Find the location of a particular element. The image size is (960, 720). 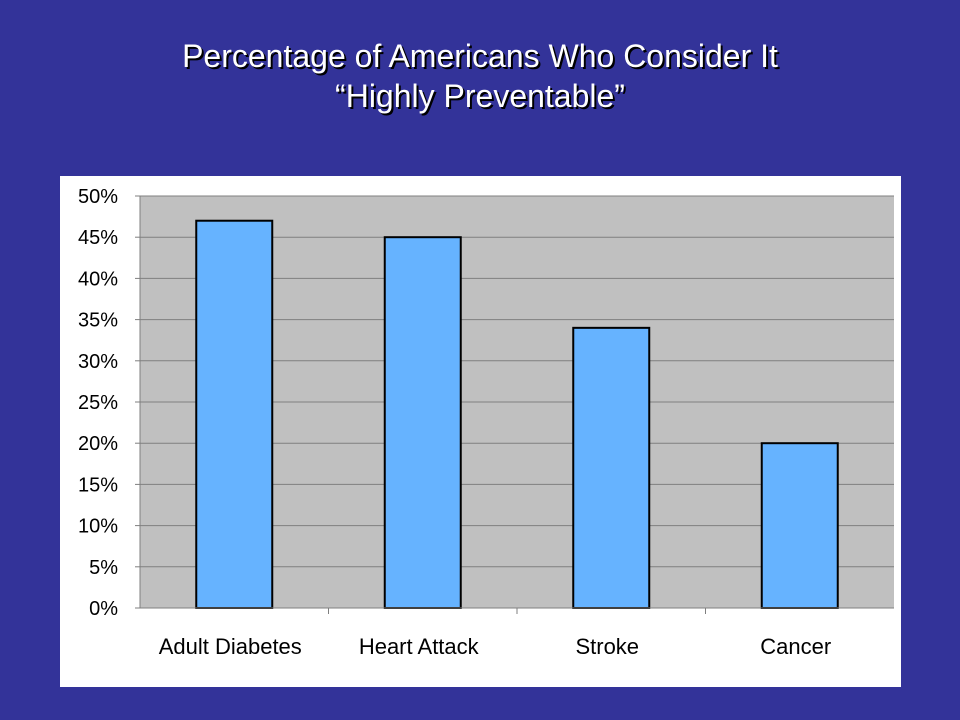

y-tick-label: 0% is located at coordinates (103, 609).